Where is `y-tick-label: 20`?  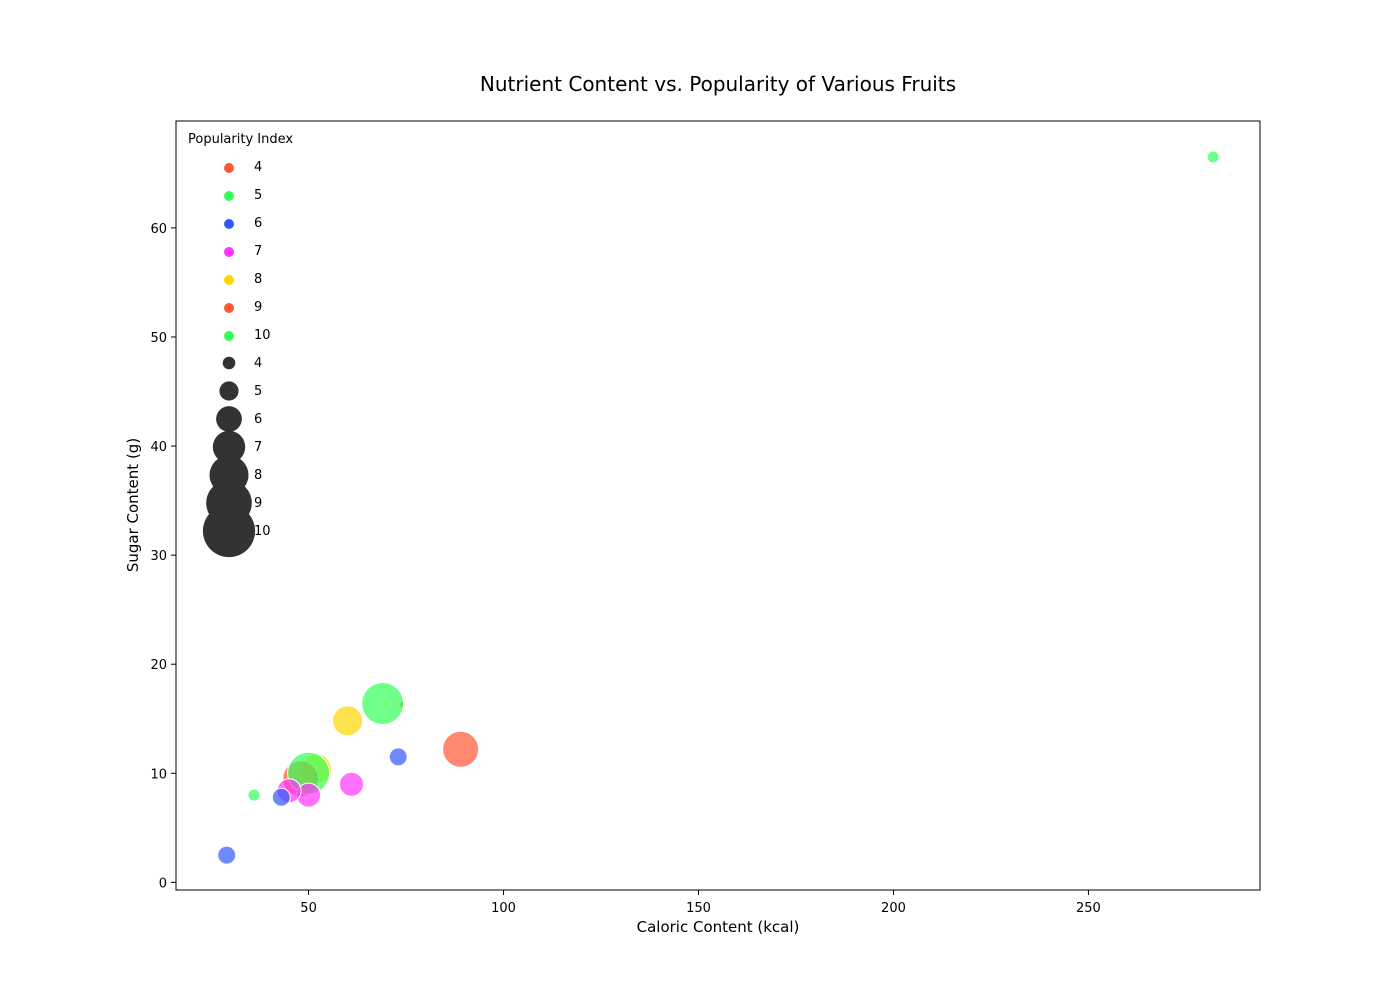 y-tick-label: 20 is located at coordinates (158, 665).